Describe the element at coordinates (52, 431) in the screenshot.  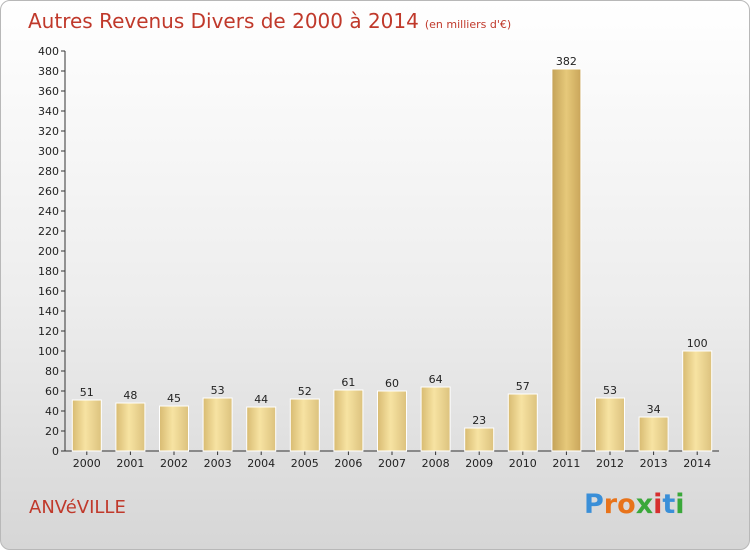
I see `y-tick-label: 20` at that location.